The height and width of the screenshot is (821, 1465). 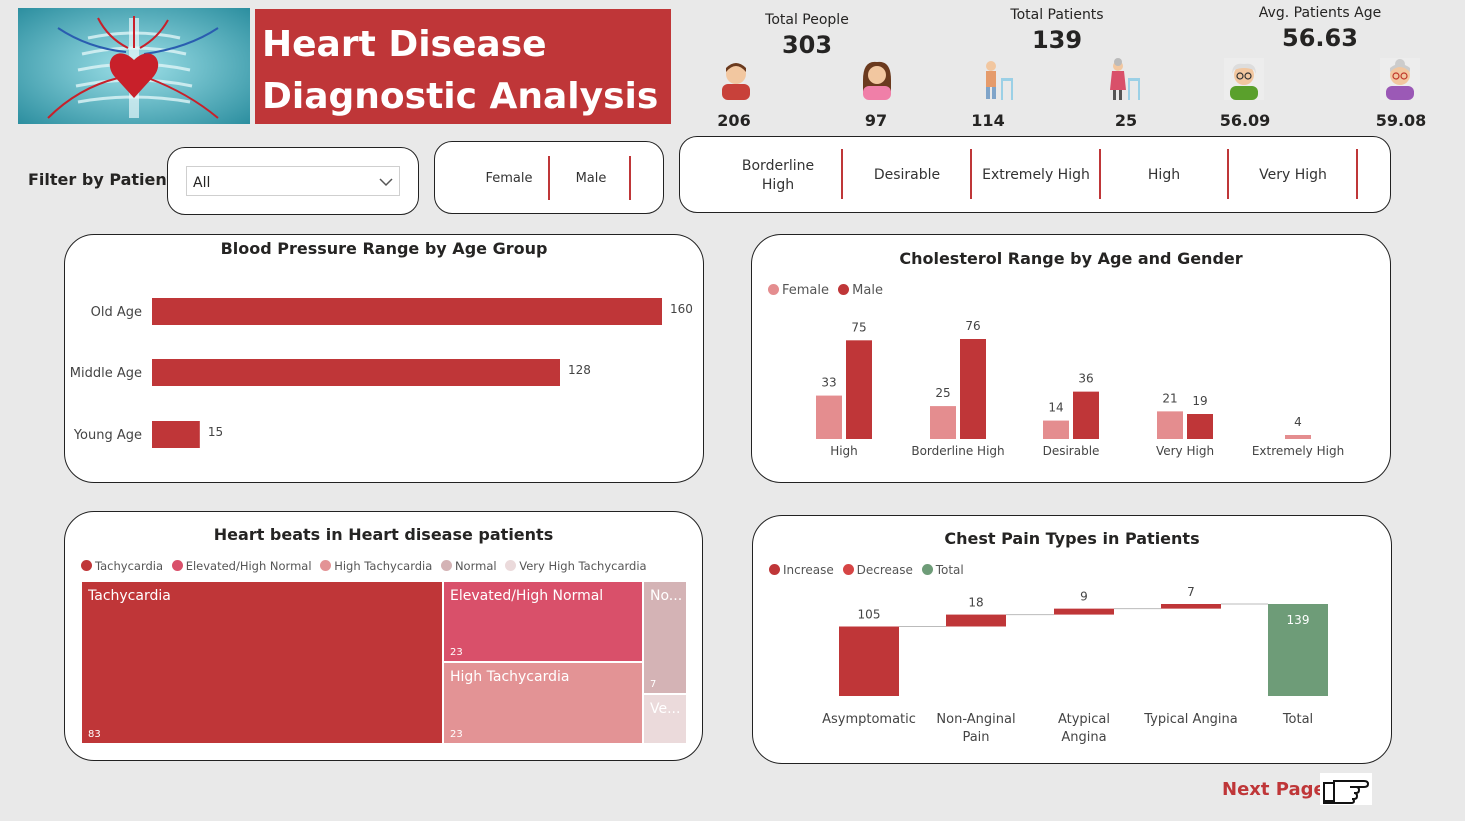 What do you see at coordinates (907, 175) in the screenshot?
I see `slicer-desirable: Desirable` at bounding box center [907, 175].